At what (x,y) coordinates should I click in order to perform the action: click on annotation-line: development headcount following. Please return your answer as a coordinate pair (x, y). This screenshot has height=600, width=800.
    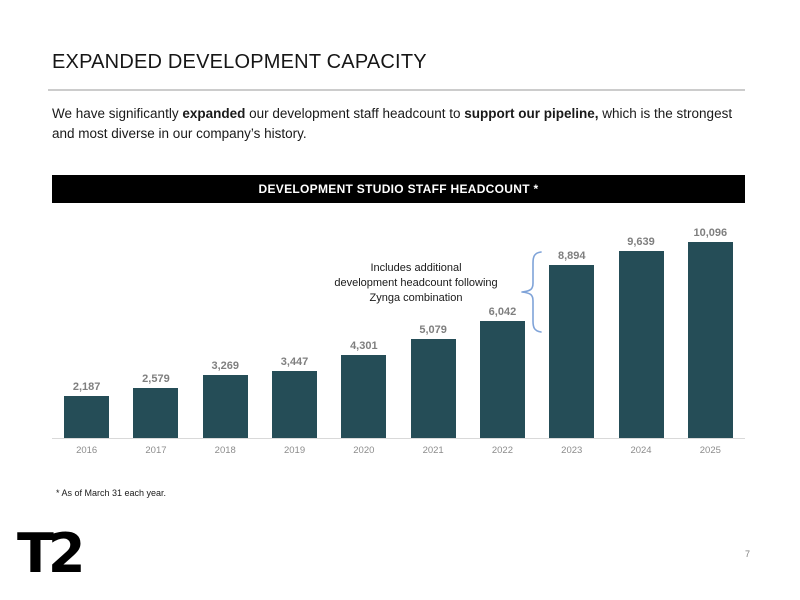
    Looking at the image, I should click on (416, 283).